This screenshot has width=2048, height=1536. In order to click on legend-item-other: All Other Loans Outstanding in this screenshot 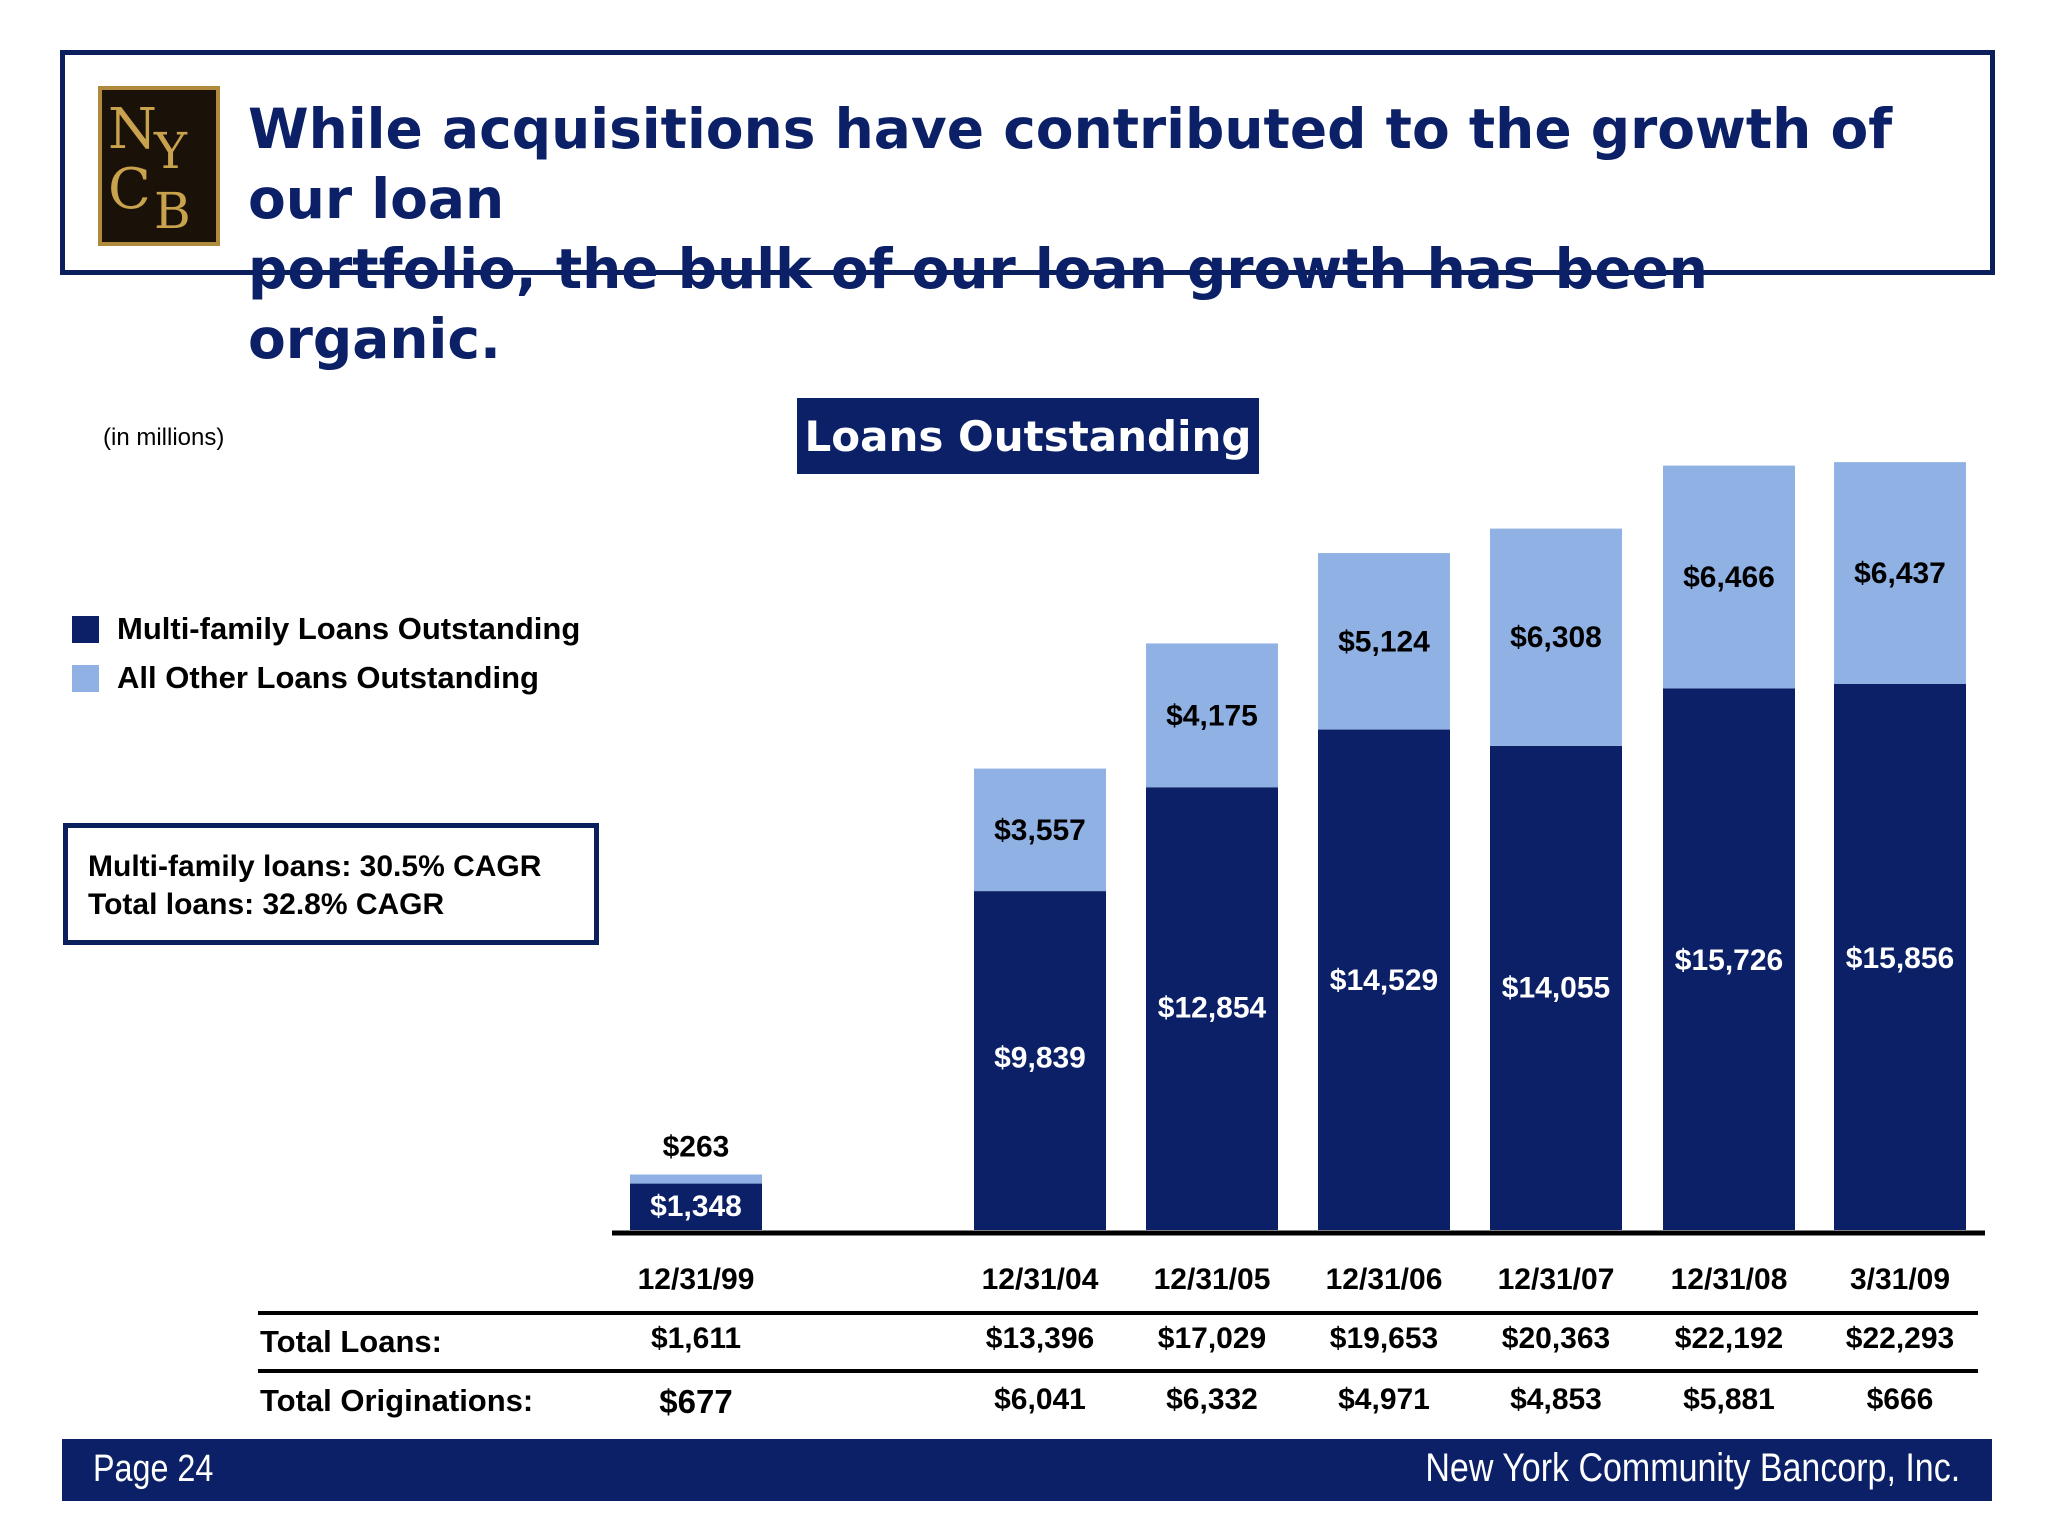, I will do `click(305, 678)`.